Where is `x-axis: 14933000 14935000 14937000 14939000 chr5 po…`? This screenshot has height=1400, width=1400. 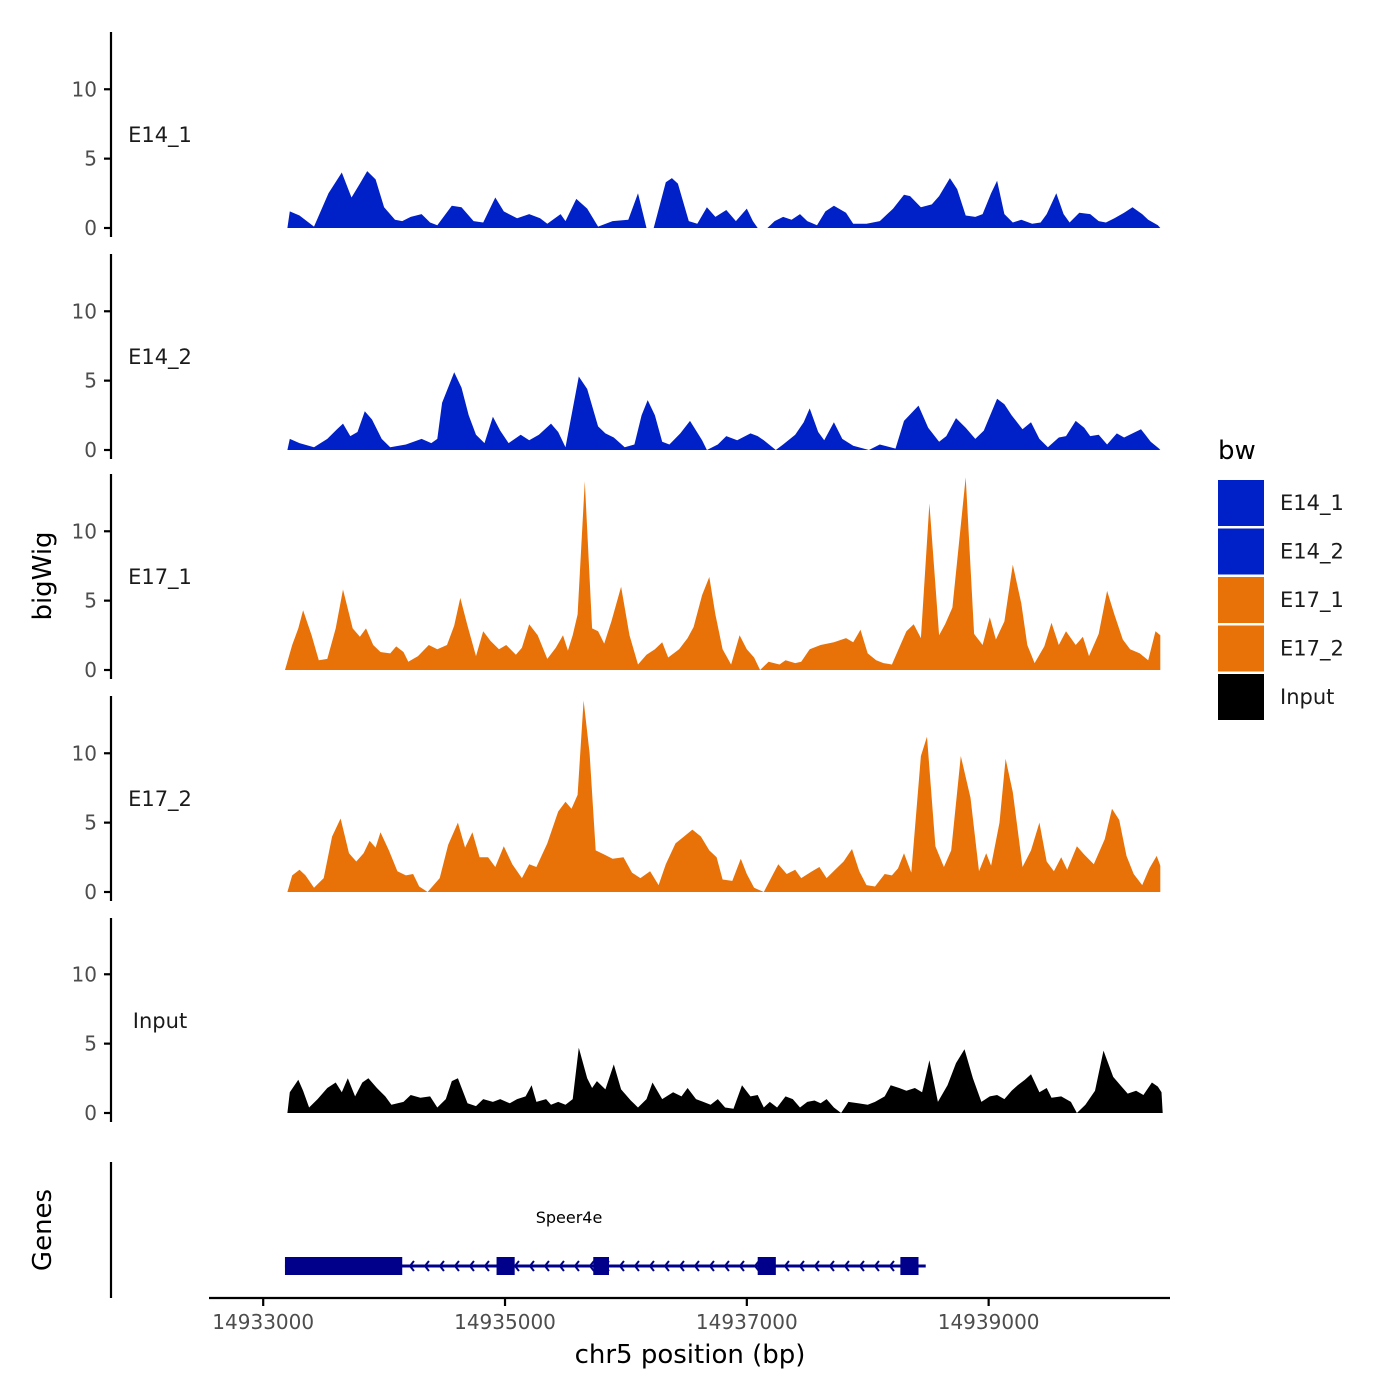
x-axis: 14933000 14935000 14937000 14939000 chr5 po… is located at coordinates (689, 1333).